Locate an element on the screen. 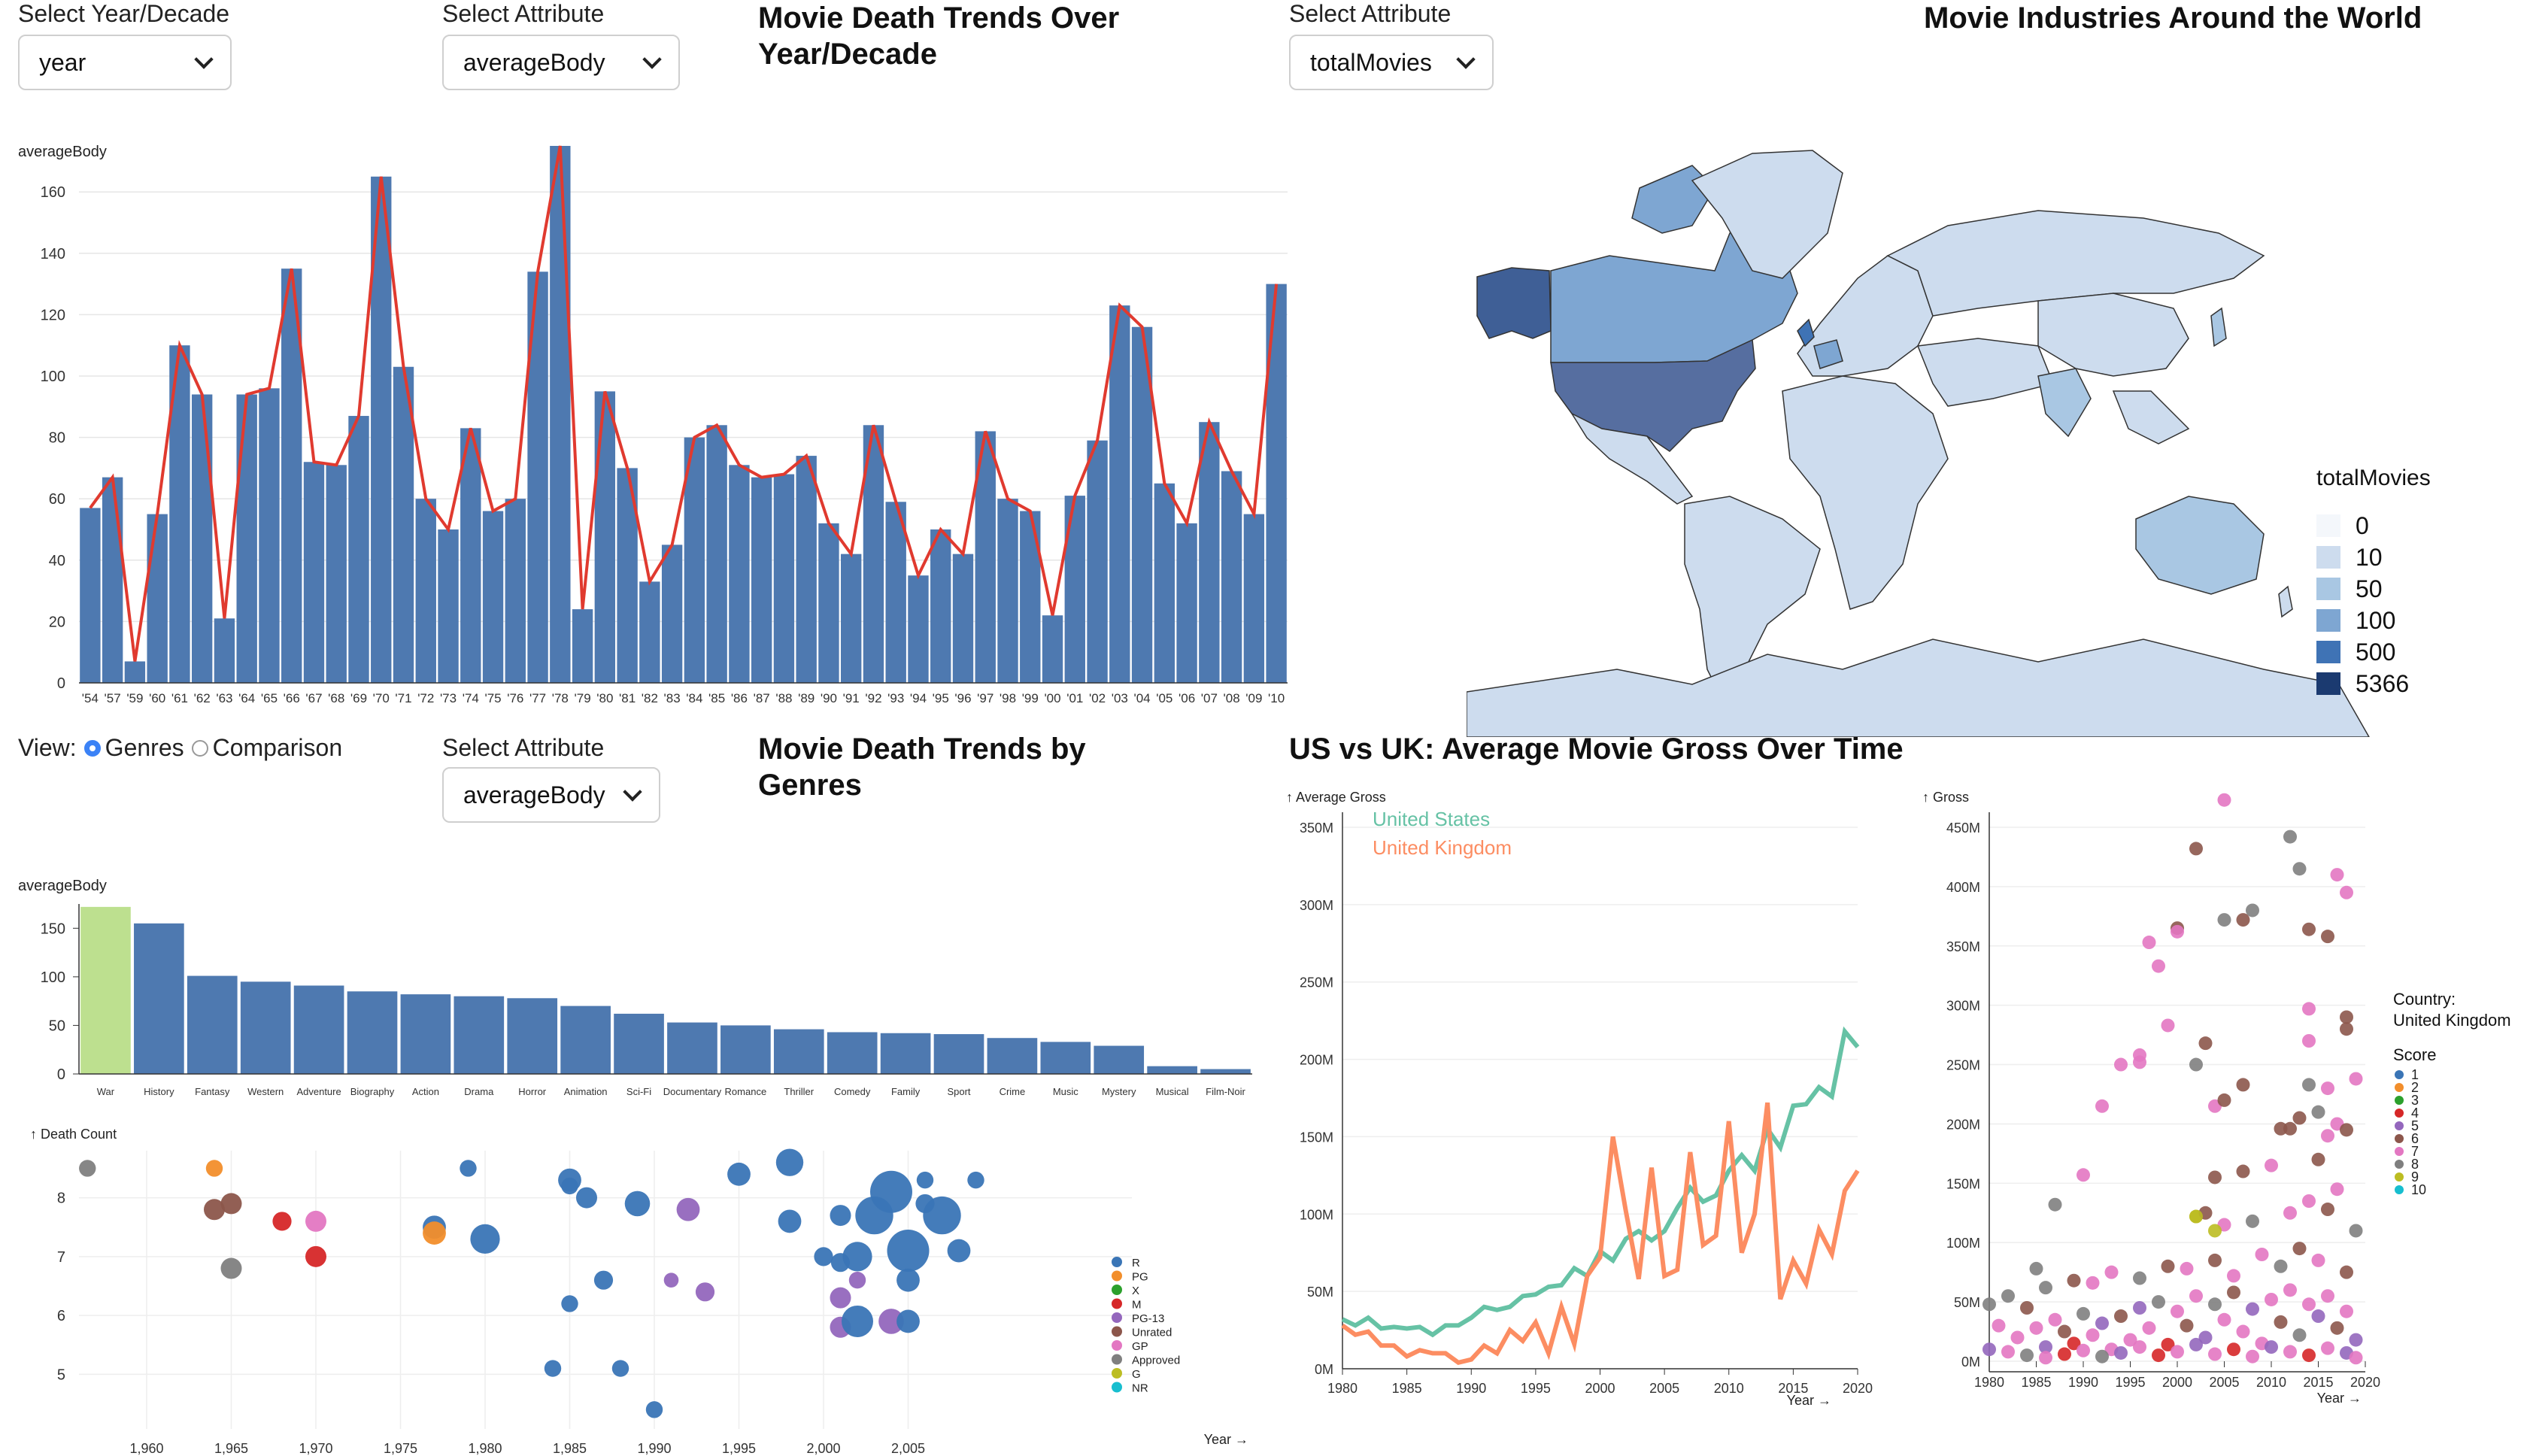 The height and width of the screenshot is (1456, 2527). y-tick-label: 150M is located at coordinates (1963, 1183).